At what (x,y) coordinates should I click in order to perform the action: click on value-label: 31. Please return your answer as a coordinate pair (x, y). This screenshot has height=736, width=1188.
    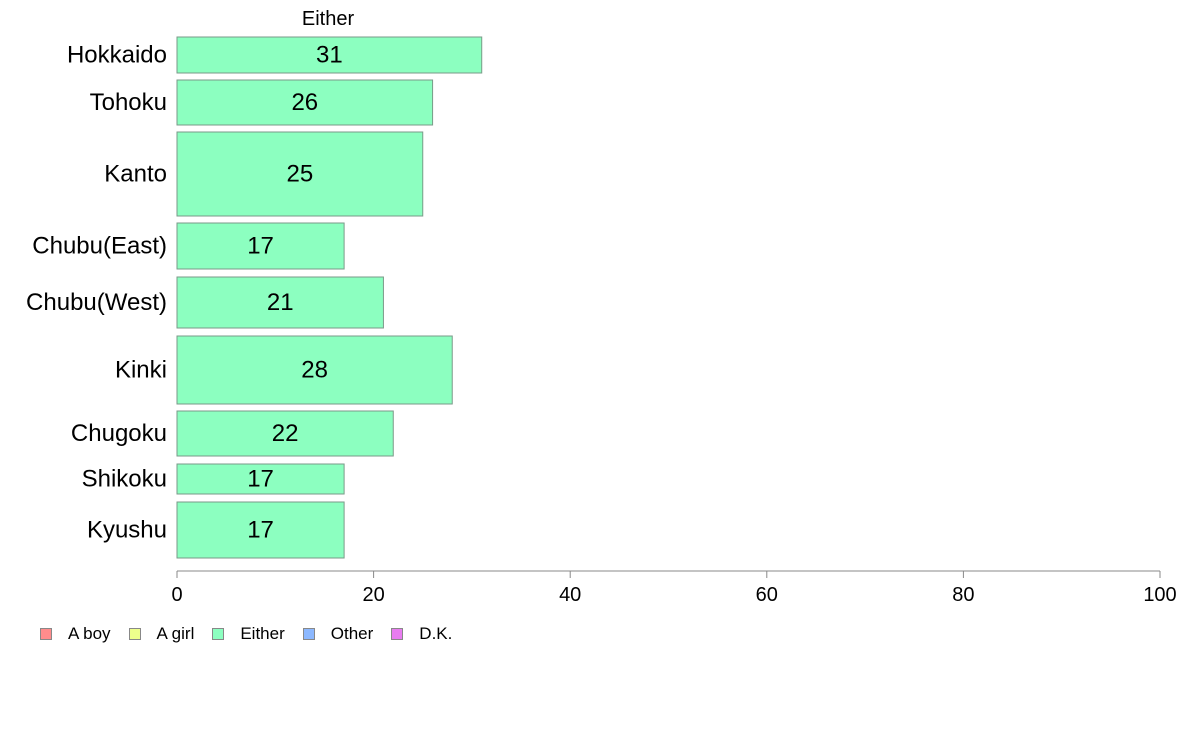
    Looking at the image, I should click on (329, 55).